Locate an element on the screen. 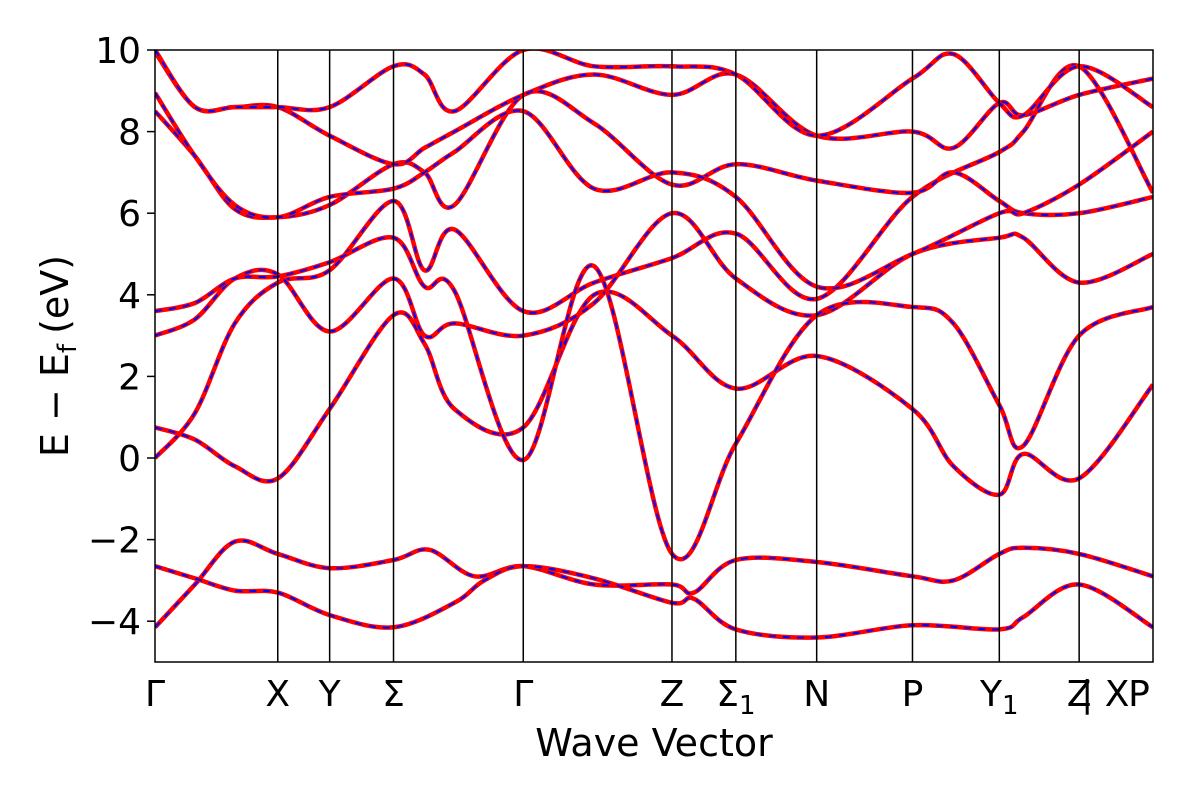  y-tick-label: 0 is located at coordinates (129, 459).